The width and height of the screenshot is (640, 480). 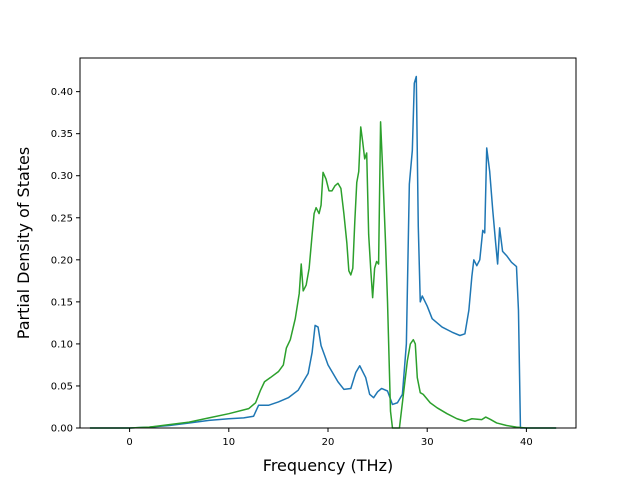 What do you see at coordinates (23, 243) in the screenshot?
I see `y-axis-label: Partial Density of States` at bounding box center [23, 243].